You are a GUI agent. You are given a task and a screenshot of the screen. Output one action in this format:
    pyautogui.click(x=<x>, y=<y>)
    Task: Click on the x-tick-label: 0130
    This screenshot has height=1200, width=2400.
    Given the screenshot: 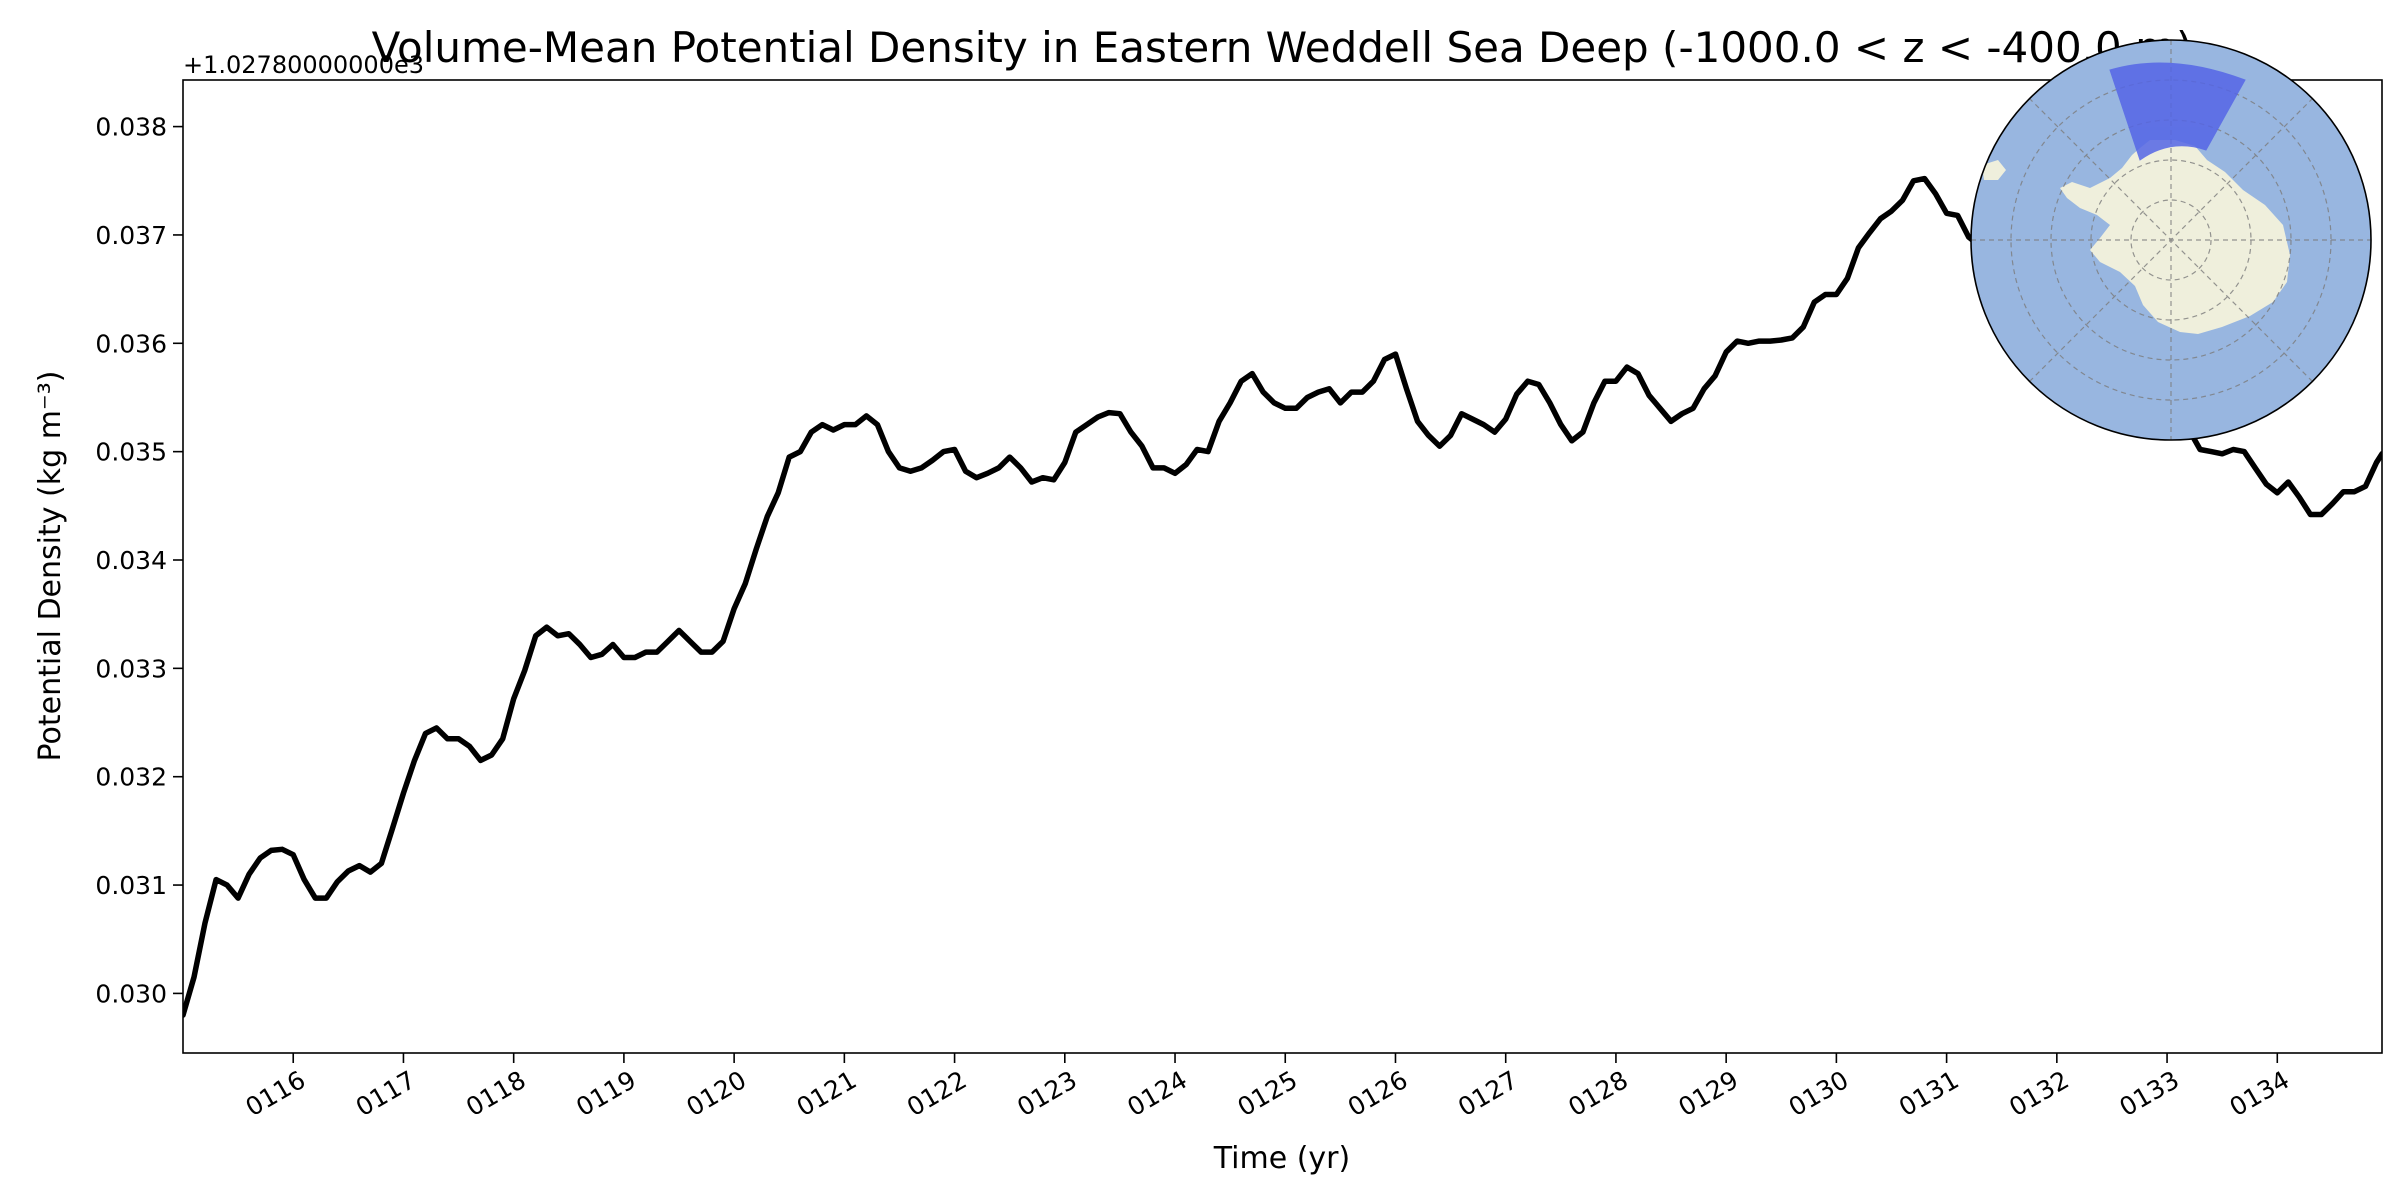 What is the action you would take?
    pyautogui.click(x=1819, y=1093)
    